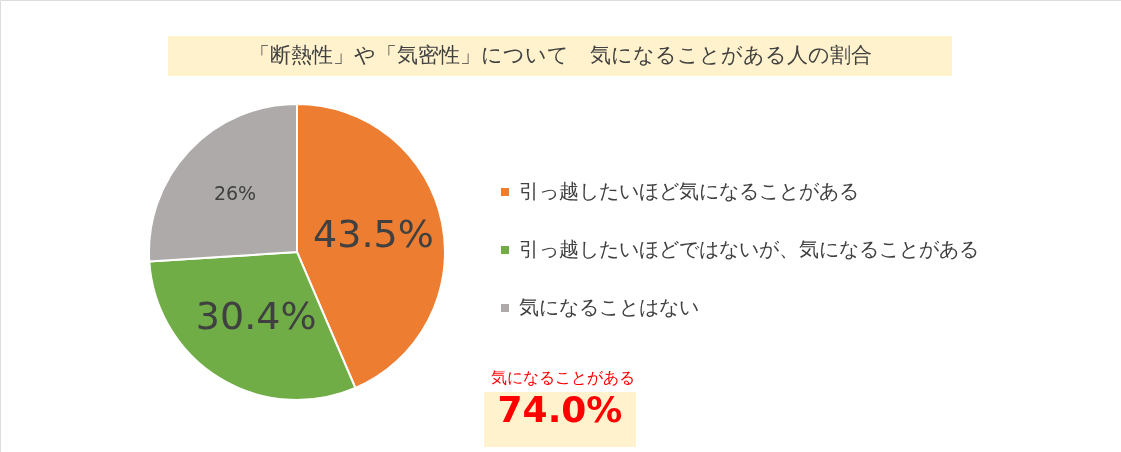  I want to click on legend-label: 引っ越したいほど気になることがある, so click(689, 191).